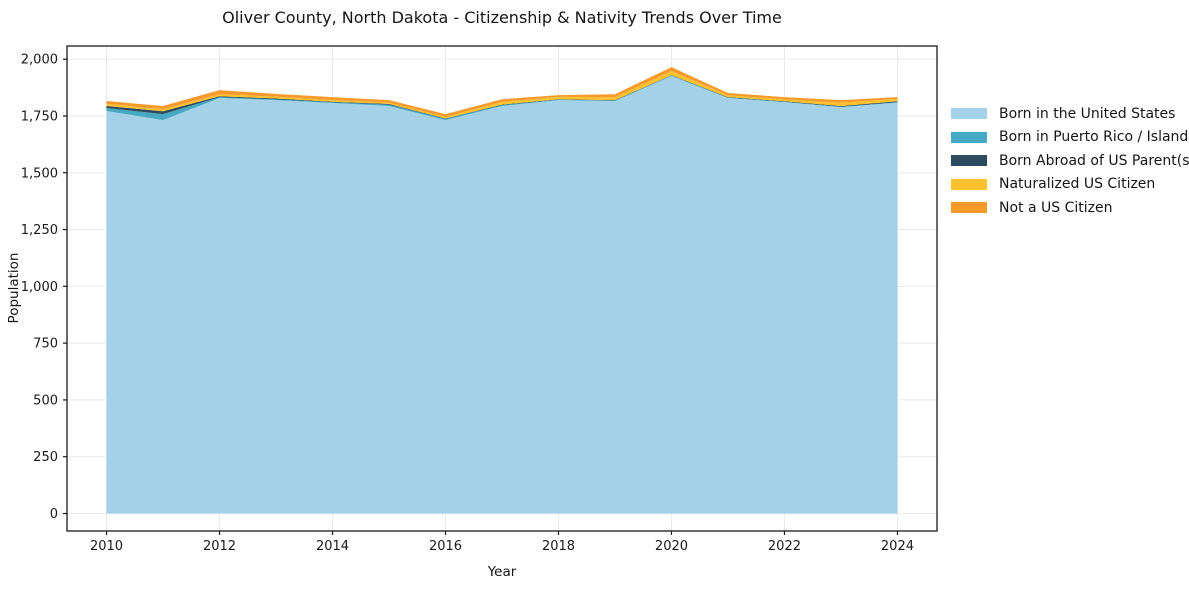 The width and height of the screenshot is (1189, 590). What do you see at coordinates (45, 344) in the screenshot?
I see `y-tick-label: 750` at bounding box center [45, 344].